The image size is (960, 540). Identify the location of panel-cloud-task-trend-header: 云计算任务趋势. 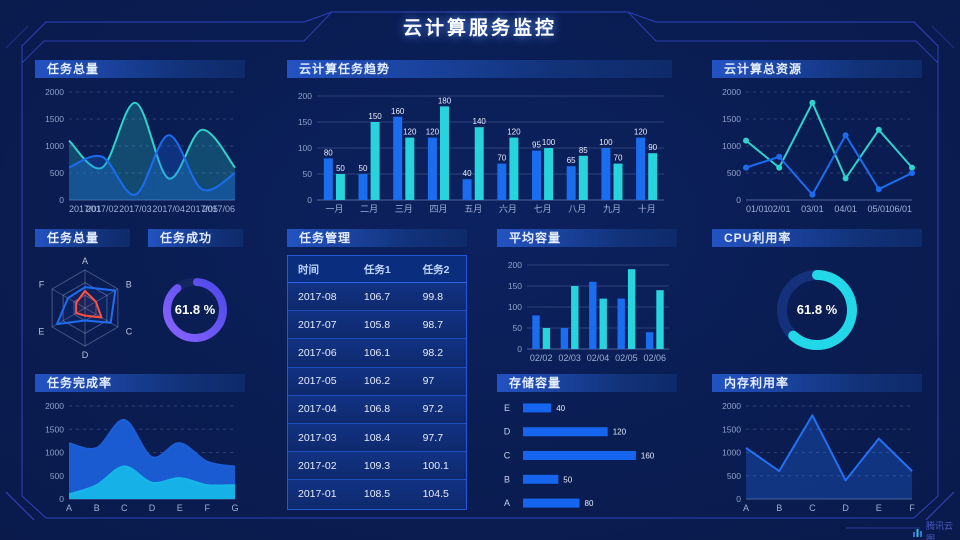
(479, 69).